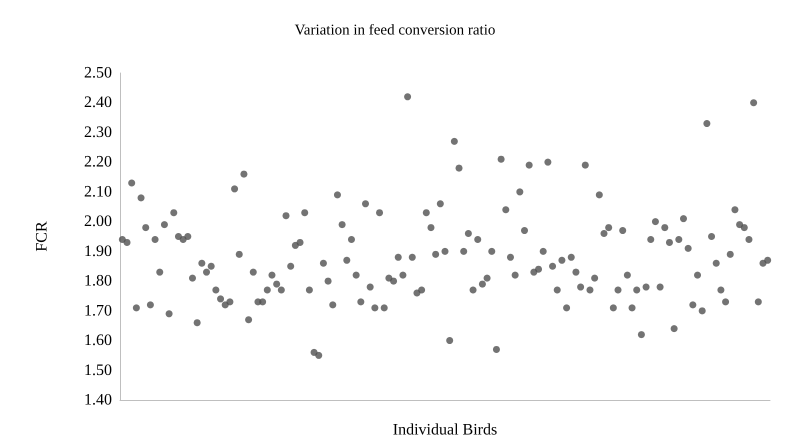  I want to click on y-tick-label: 2.20, so click(98, 162).